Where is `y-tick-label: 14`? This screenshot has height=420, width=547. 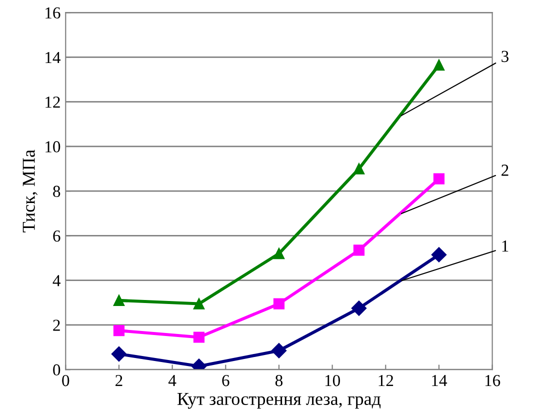 y-tick-label: 14 is located at coordinates (53, 58).